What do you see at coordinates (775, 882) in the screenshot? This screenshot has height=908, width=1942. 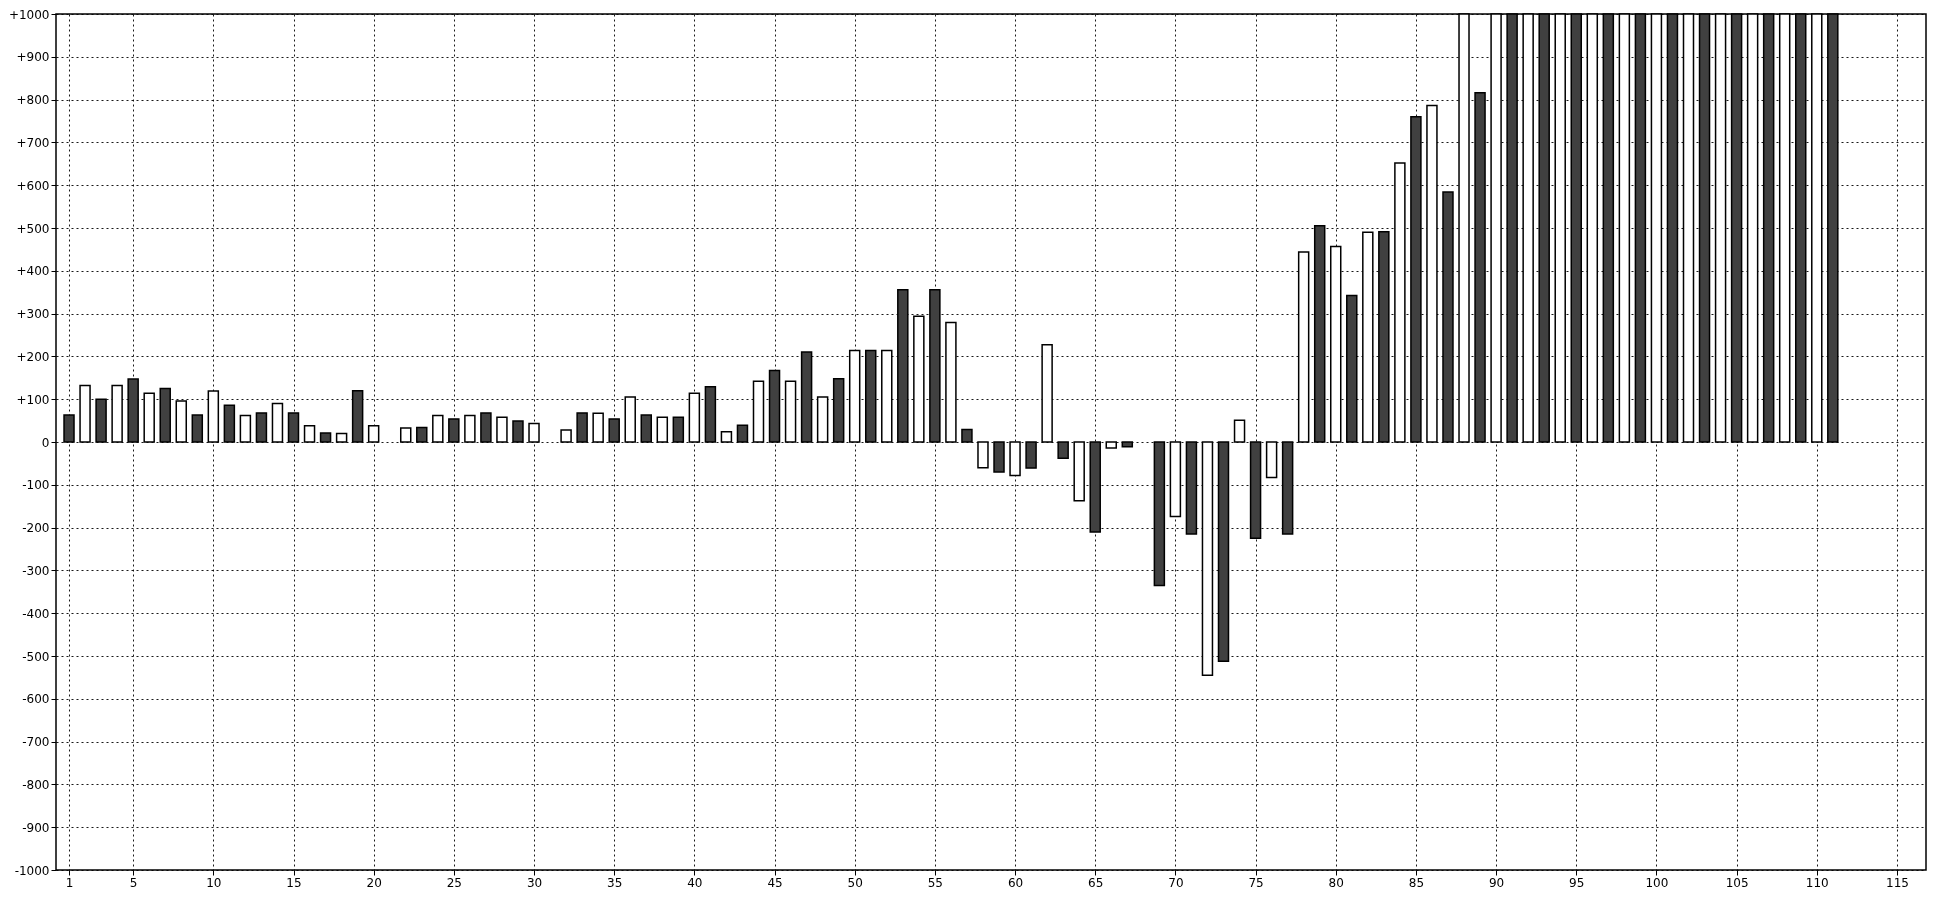 I see `x-tick-label: 45` at bounding box center [775, 882].